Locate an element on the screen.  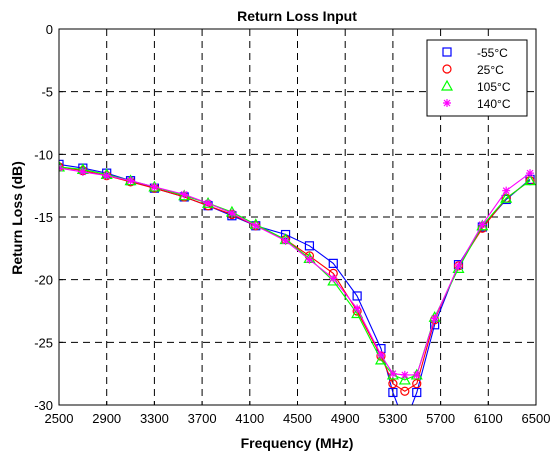
x-tick-label: 2500 is located at coordinates (59, 418).